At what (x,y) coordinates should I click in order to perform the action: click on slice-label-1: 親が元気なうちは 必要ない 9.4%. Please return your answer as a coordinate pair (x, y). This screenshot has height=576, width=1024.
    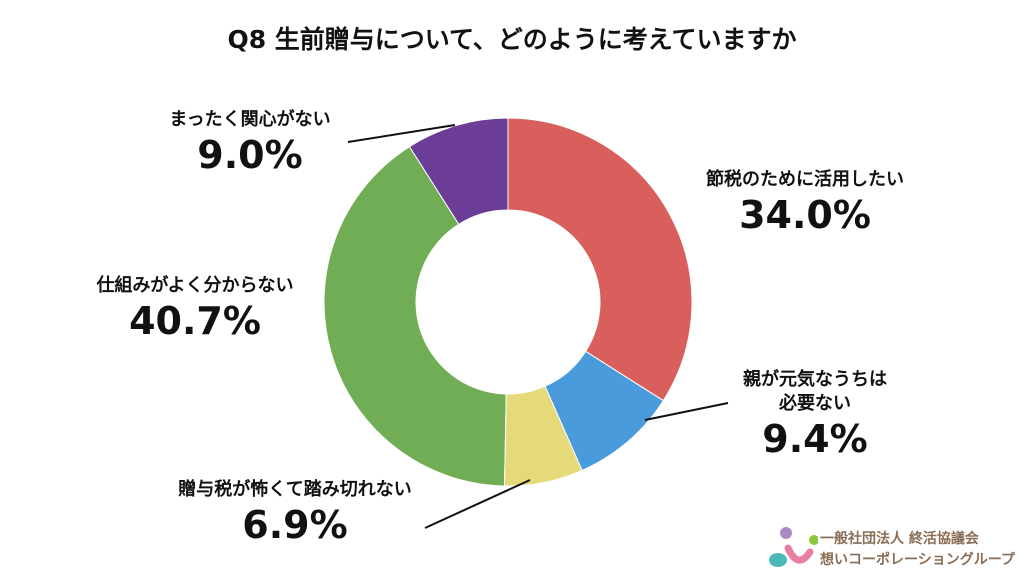
    Looking at the image, I should click on (815, 415).